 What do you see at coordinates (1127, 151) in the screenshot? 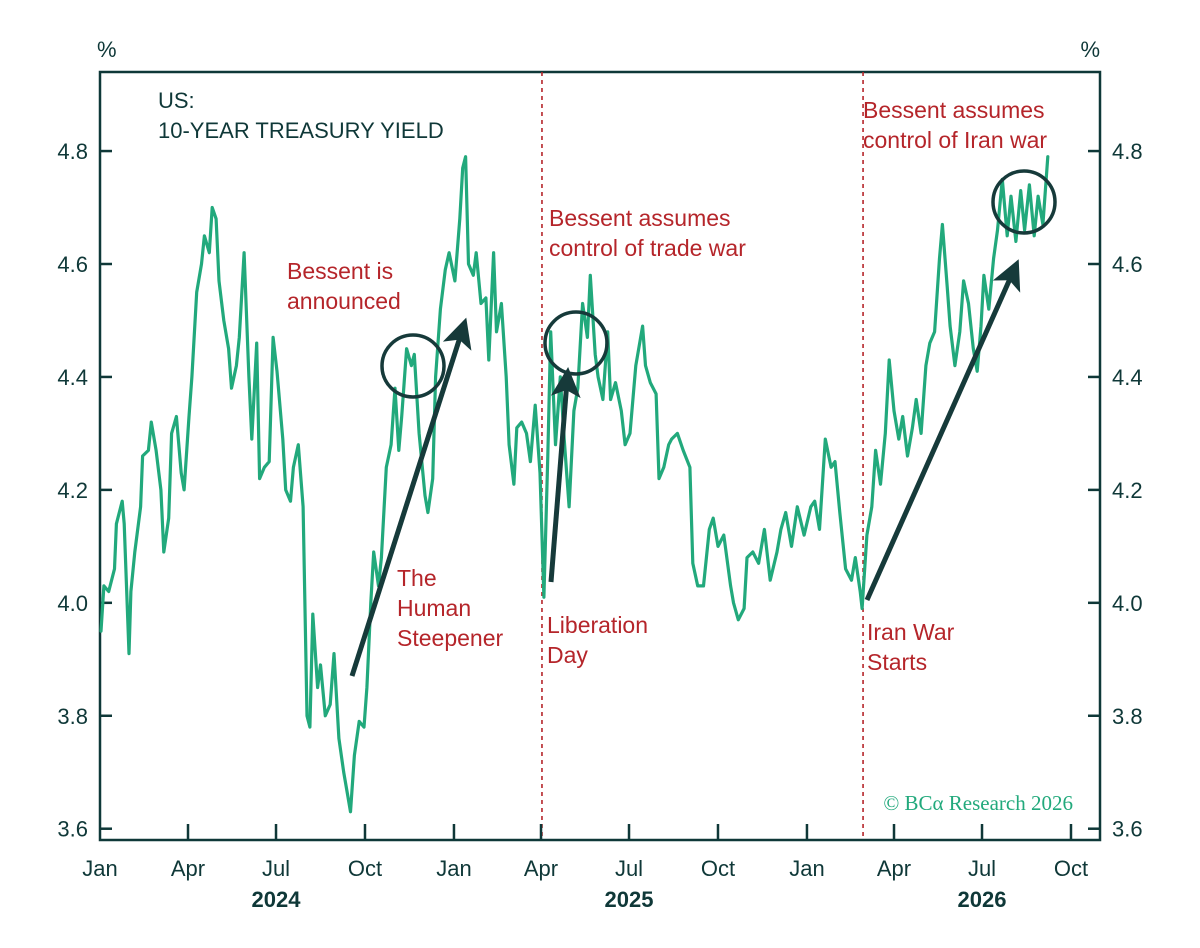
I see `y-tick-label-right: 4.8` at bounding box center [1127, 151].